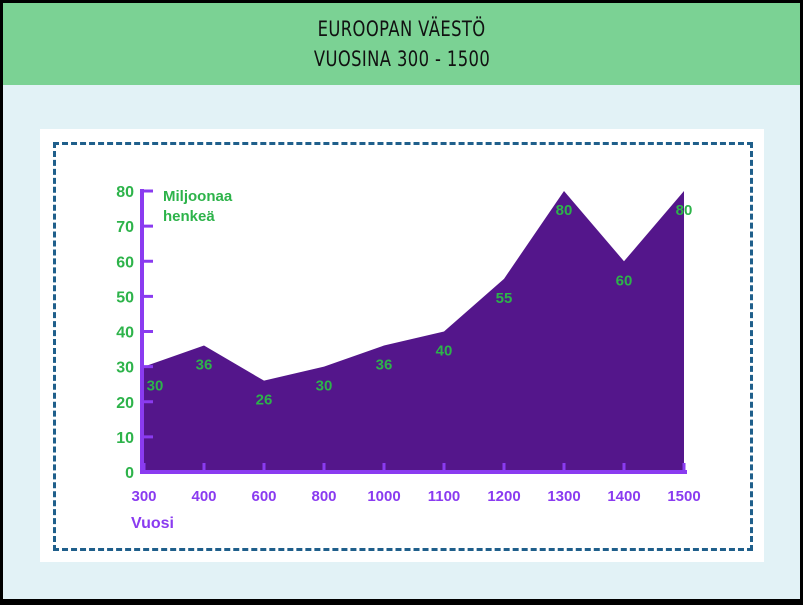 This screenshot has height=605, width=803. I want to click on x-tick-label: 400, so click(203, 496).